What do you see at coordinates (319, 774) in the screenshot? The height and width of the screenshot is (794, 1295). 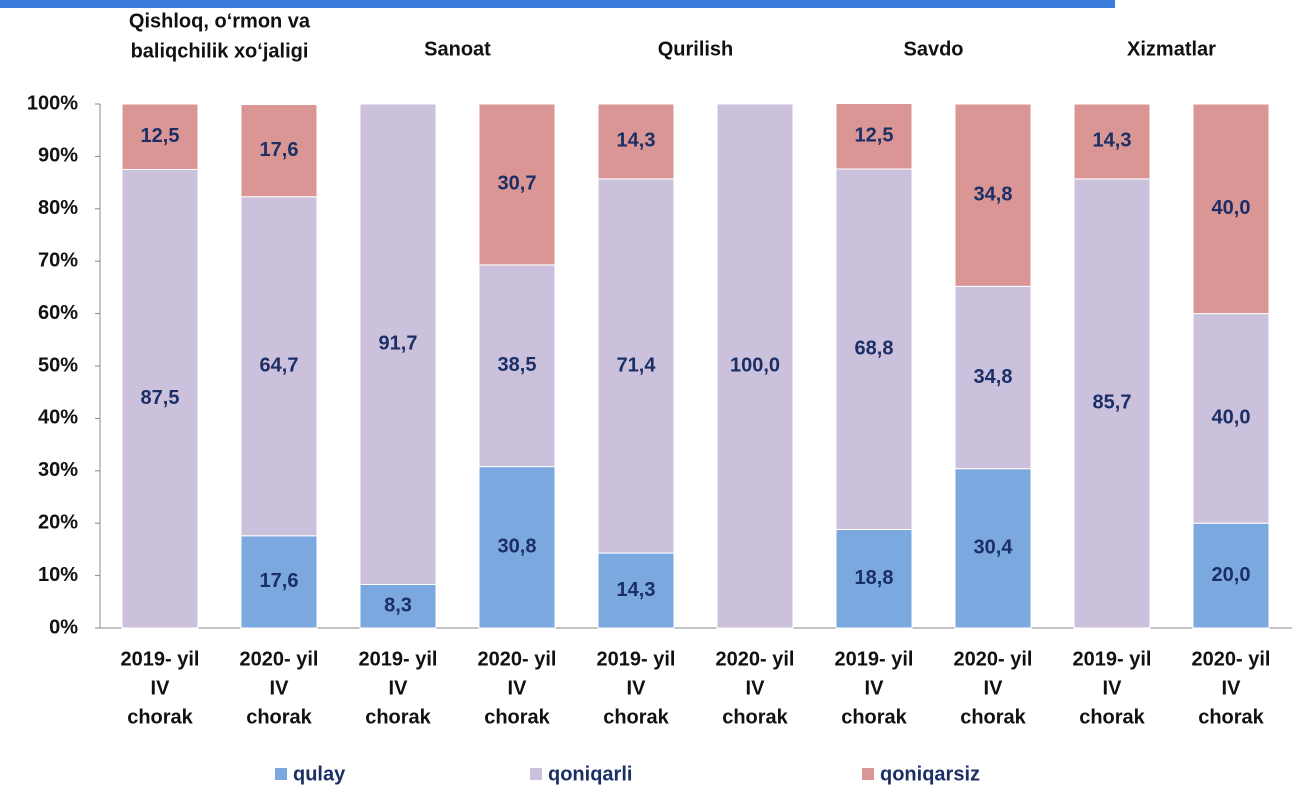 I see `legend-label: qulay` at bounding box center [319, 774].